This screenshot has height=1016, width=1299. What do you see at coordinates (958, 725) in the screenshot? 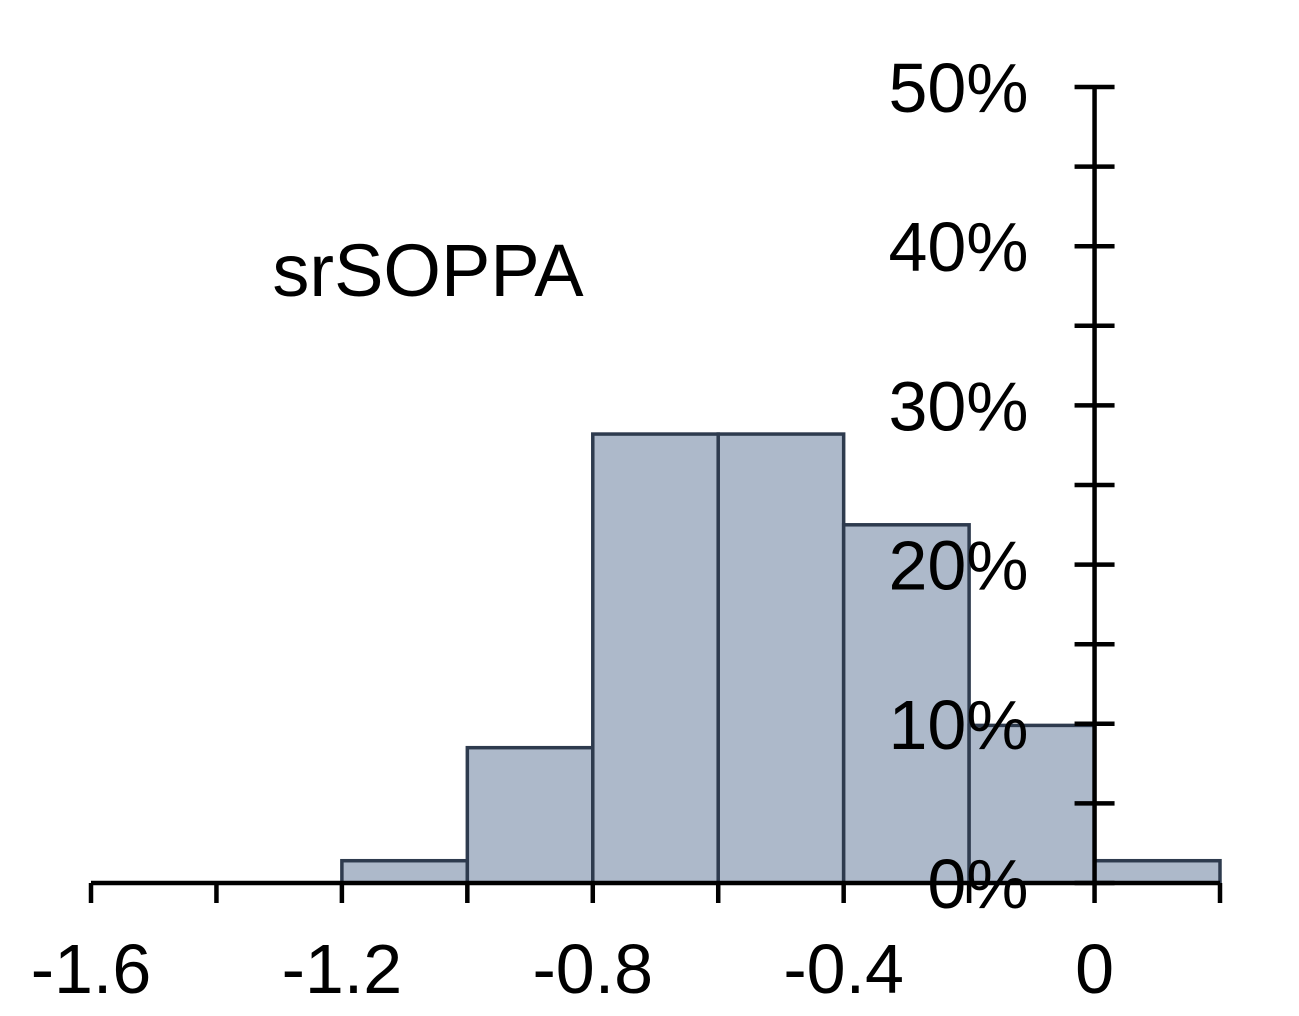
I see `y-tick-label: 10%` at bounding box center [958, 725].